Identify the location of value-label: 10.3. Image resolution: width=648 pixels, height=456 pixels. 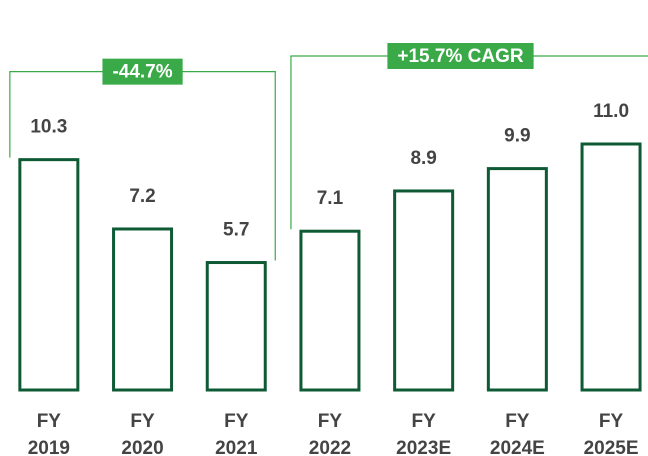
(48, 127).